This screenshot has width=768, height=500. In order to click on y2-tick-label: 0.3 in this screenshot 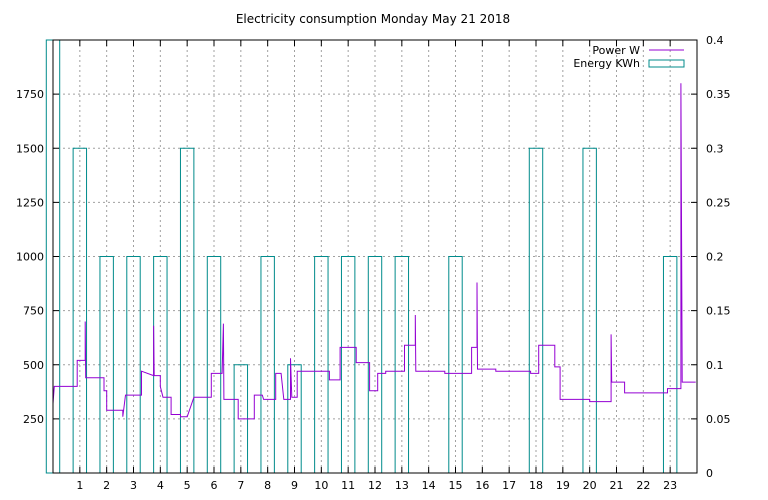, I will do `click(715, 148)`.